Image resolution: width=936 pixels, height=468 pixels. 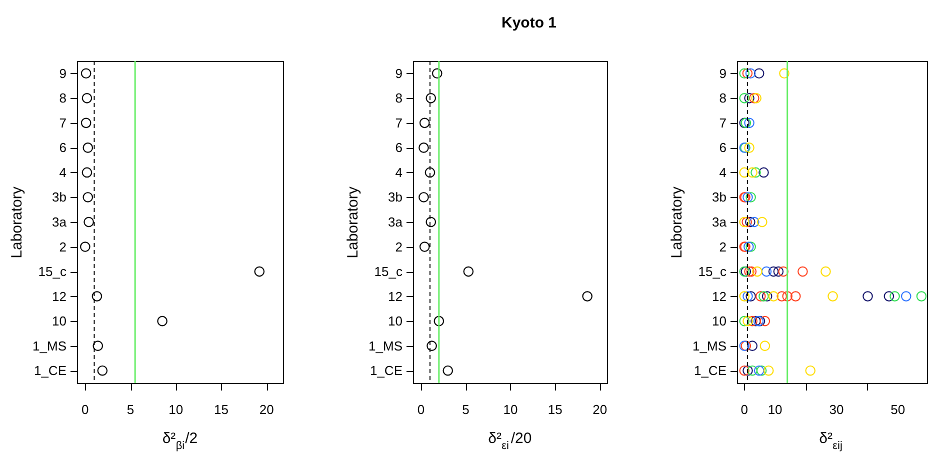 I want to click on y-tick-label: 7, so click(x=722, y=122).